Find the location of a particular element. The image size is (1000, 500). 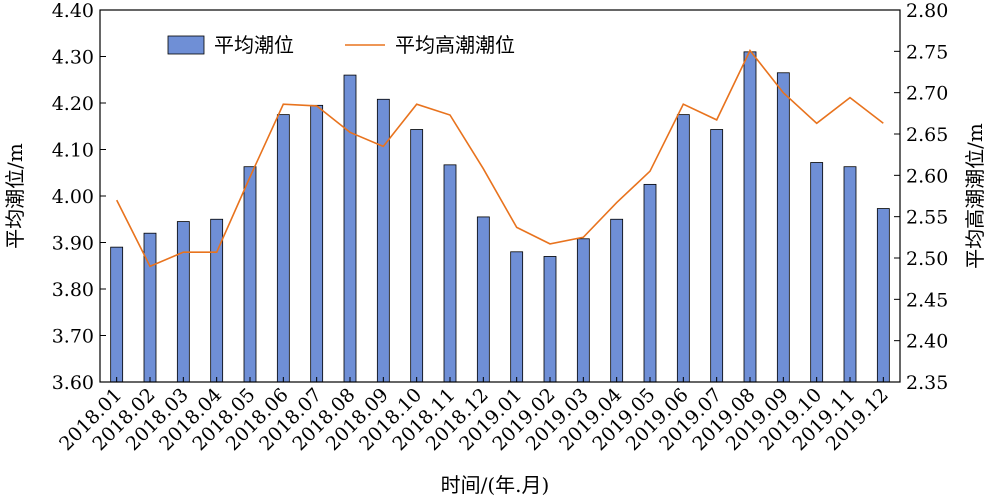

legend-bar-swatch is located at coordinates (186, 45).